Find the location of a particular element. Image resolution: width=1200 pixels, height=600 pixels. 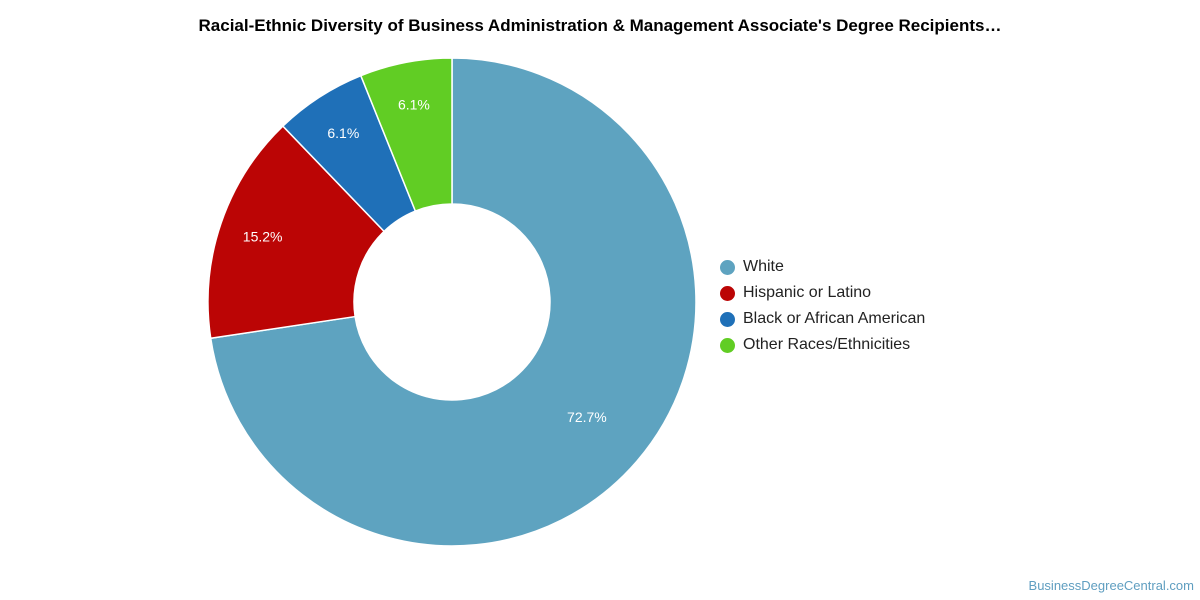

legend-swatch-other-races-ethnicities is located at coordinates (727, 345).